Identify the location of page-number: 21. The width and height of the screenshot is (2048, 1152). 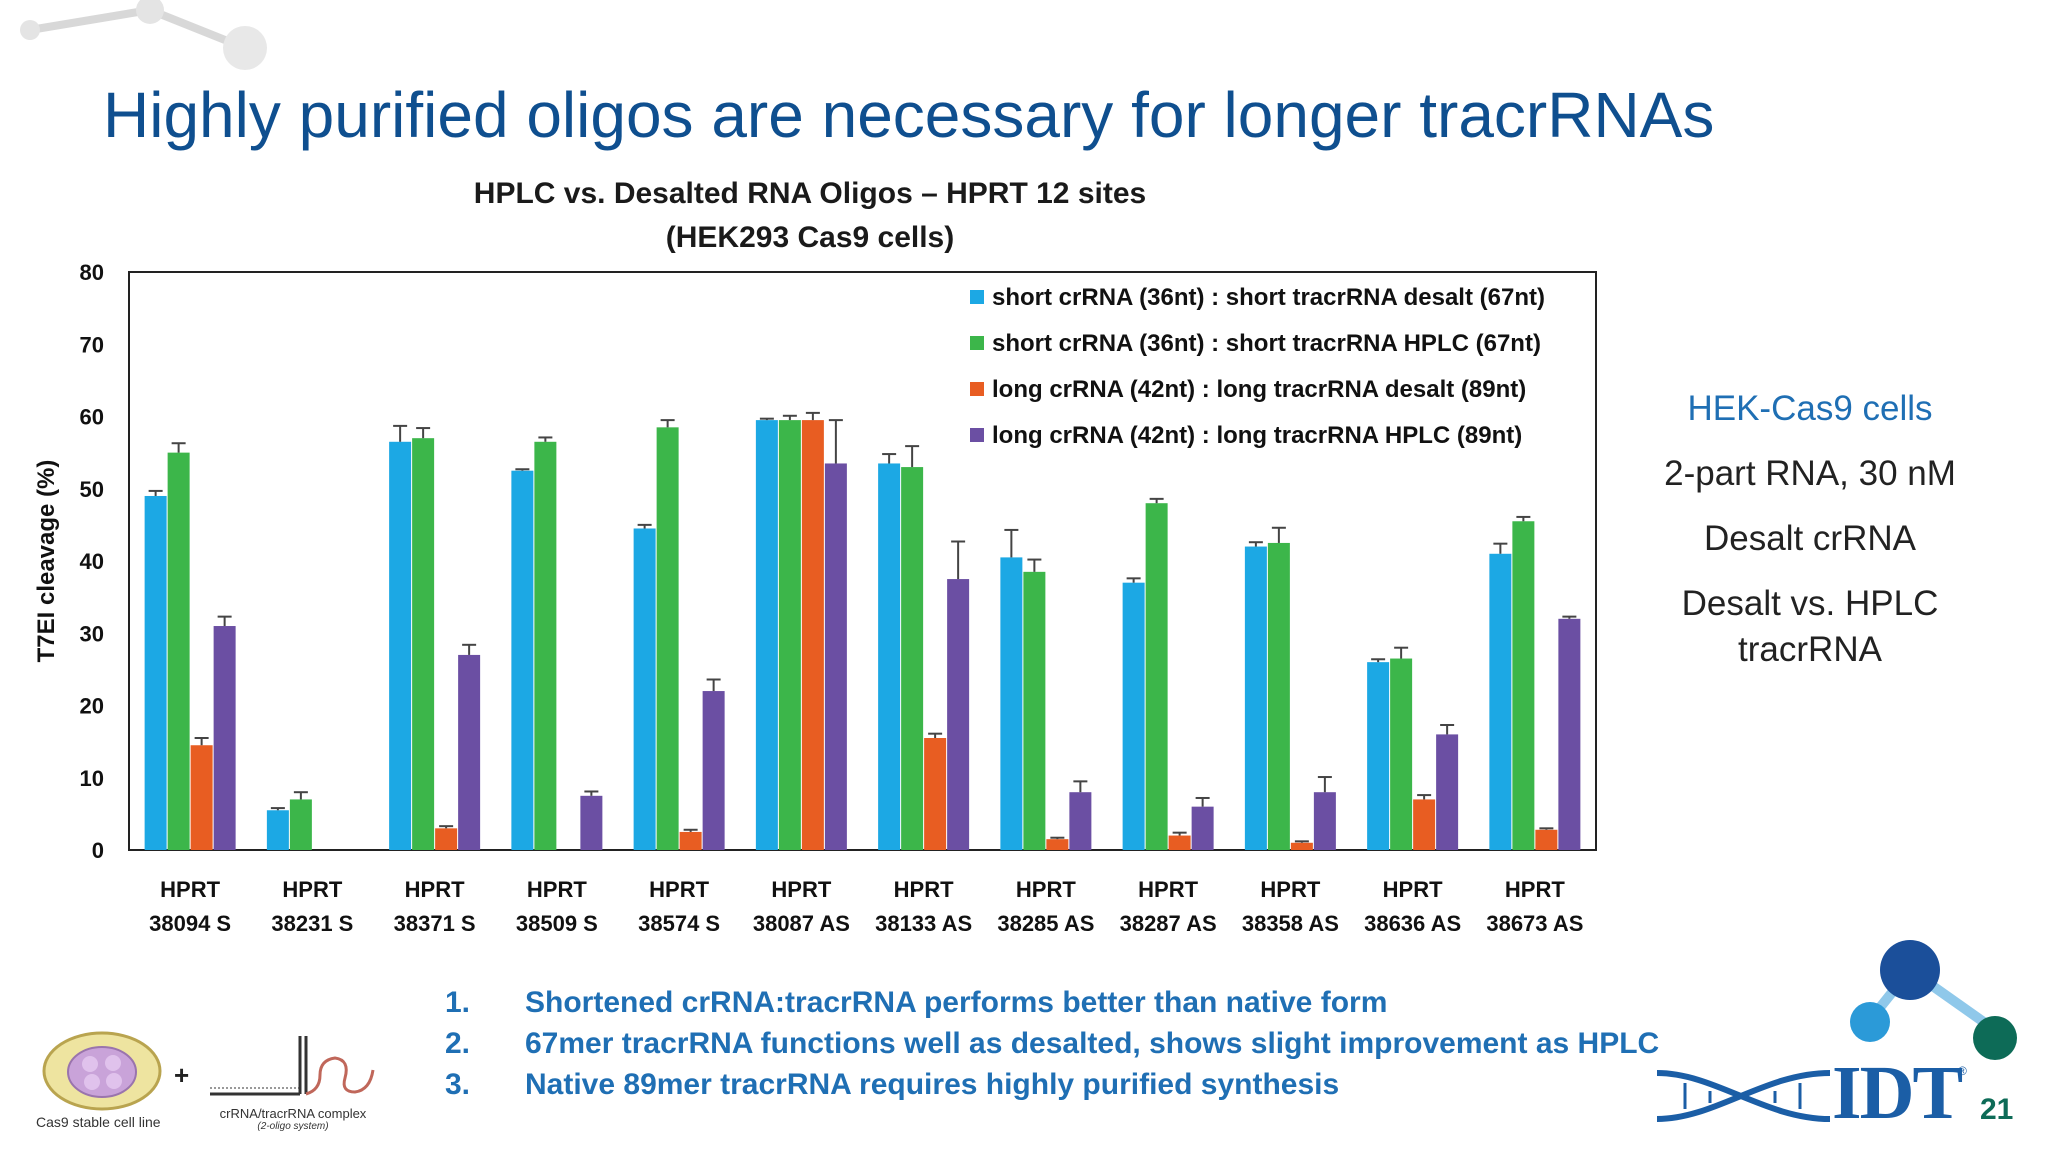
(1997, 1109).